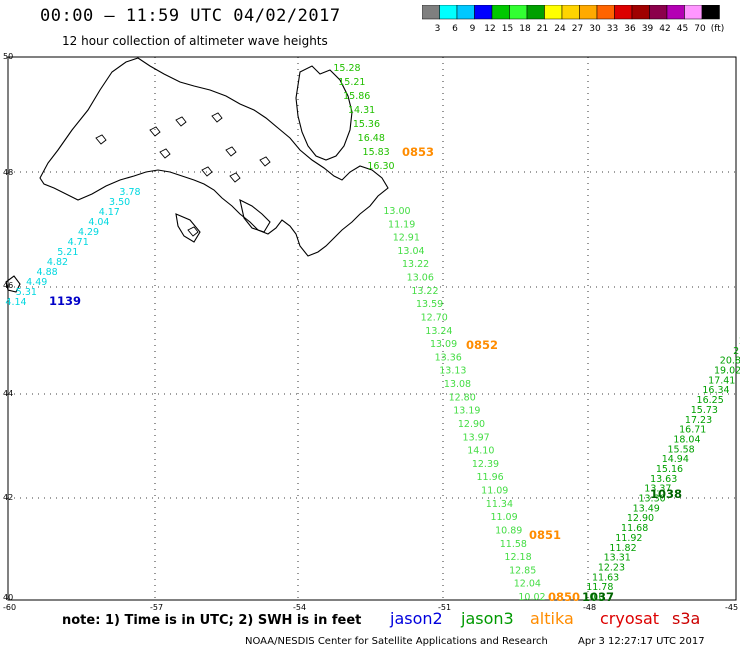 The height and width of the screenshot is (650, 740). Describe the element at coordinates (651, 499) in the screenshot. I see `jason3-track-east-swh-label: 13.30` at that location.